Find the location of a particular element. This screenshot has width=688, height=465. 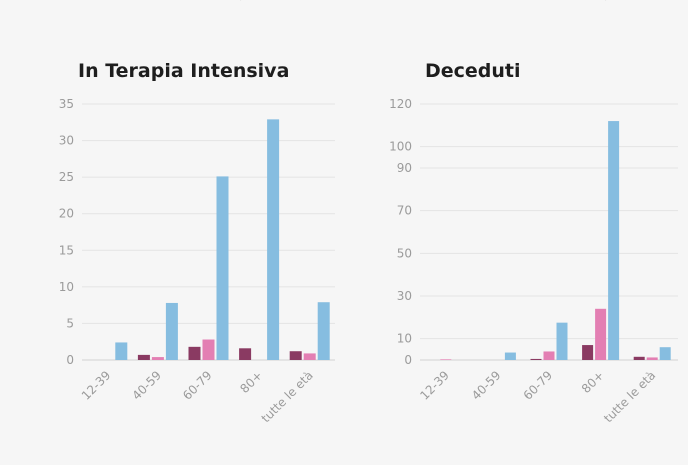

y-tick-label: 70 is located at coordinates (404, 211).